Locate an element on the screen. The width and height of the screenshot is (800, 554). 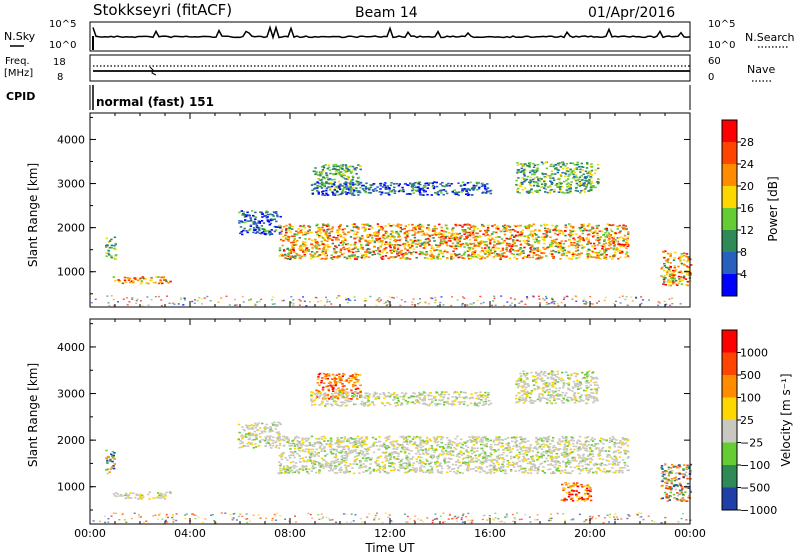
nsky-panel is located at coordinates (390, 36).